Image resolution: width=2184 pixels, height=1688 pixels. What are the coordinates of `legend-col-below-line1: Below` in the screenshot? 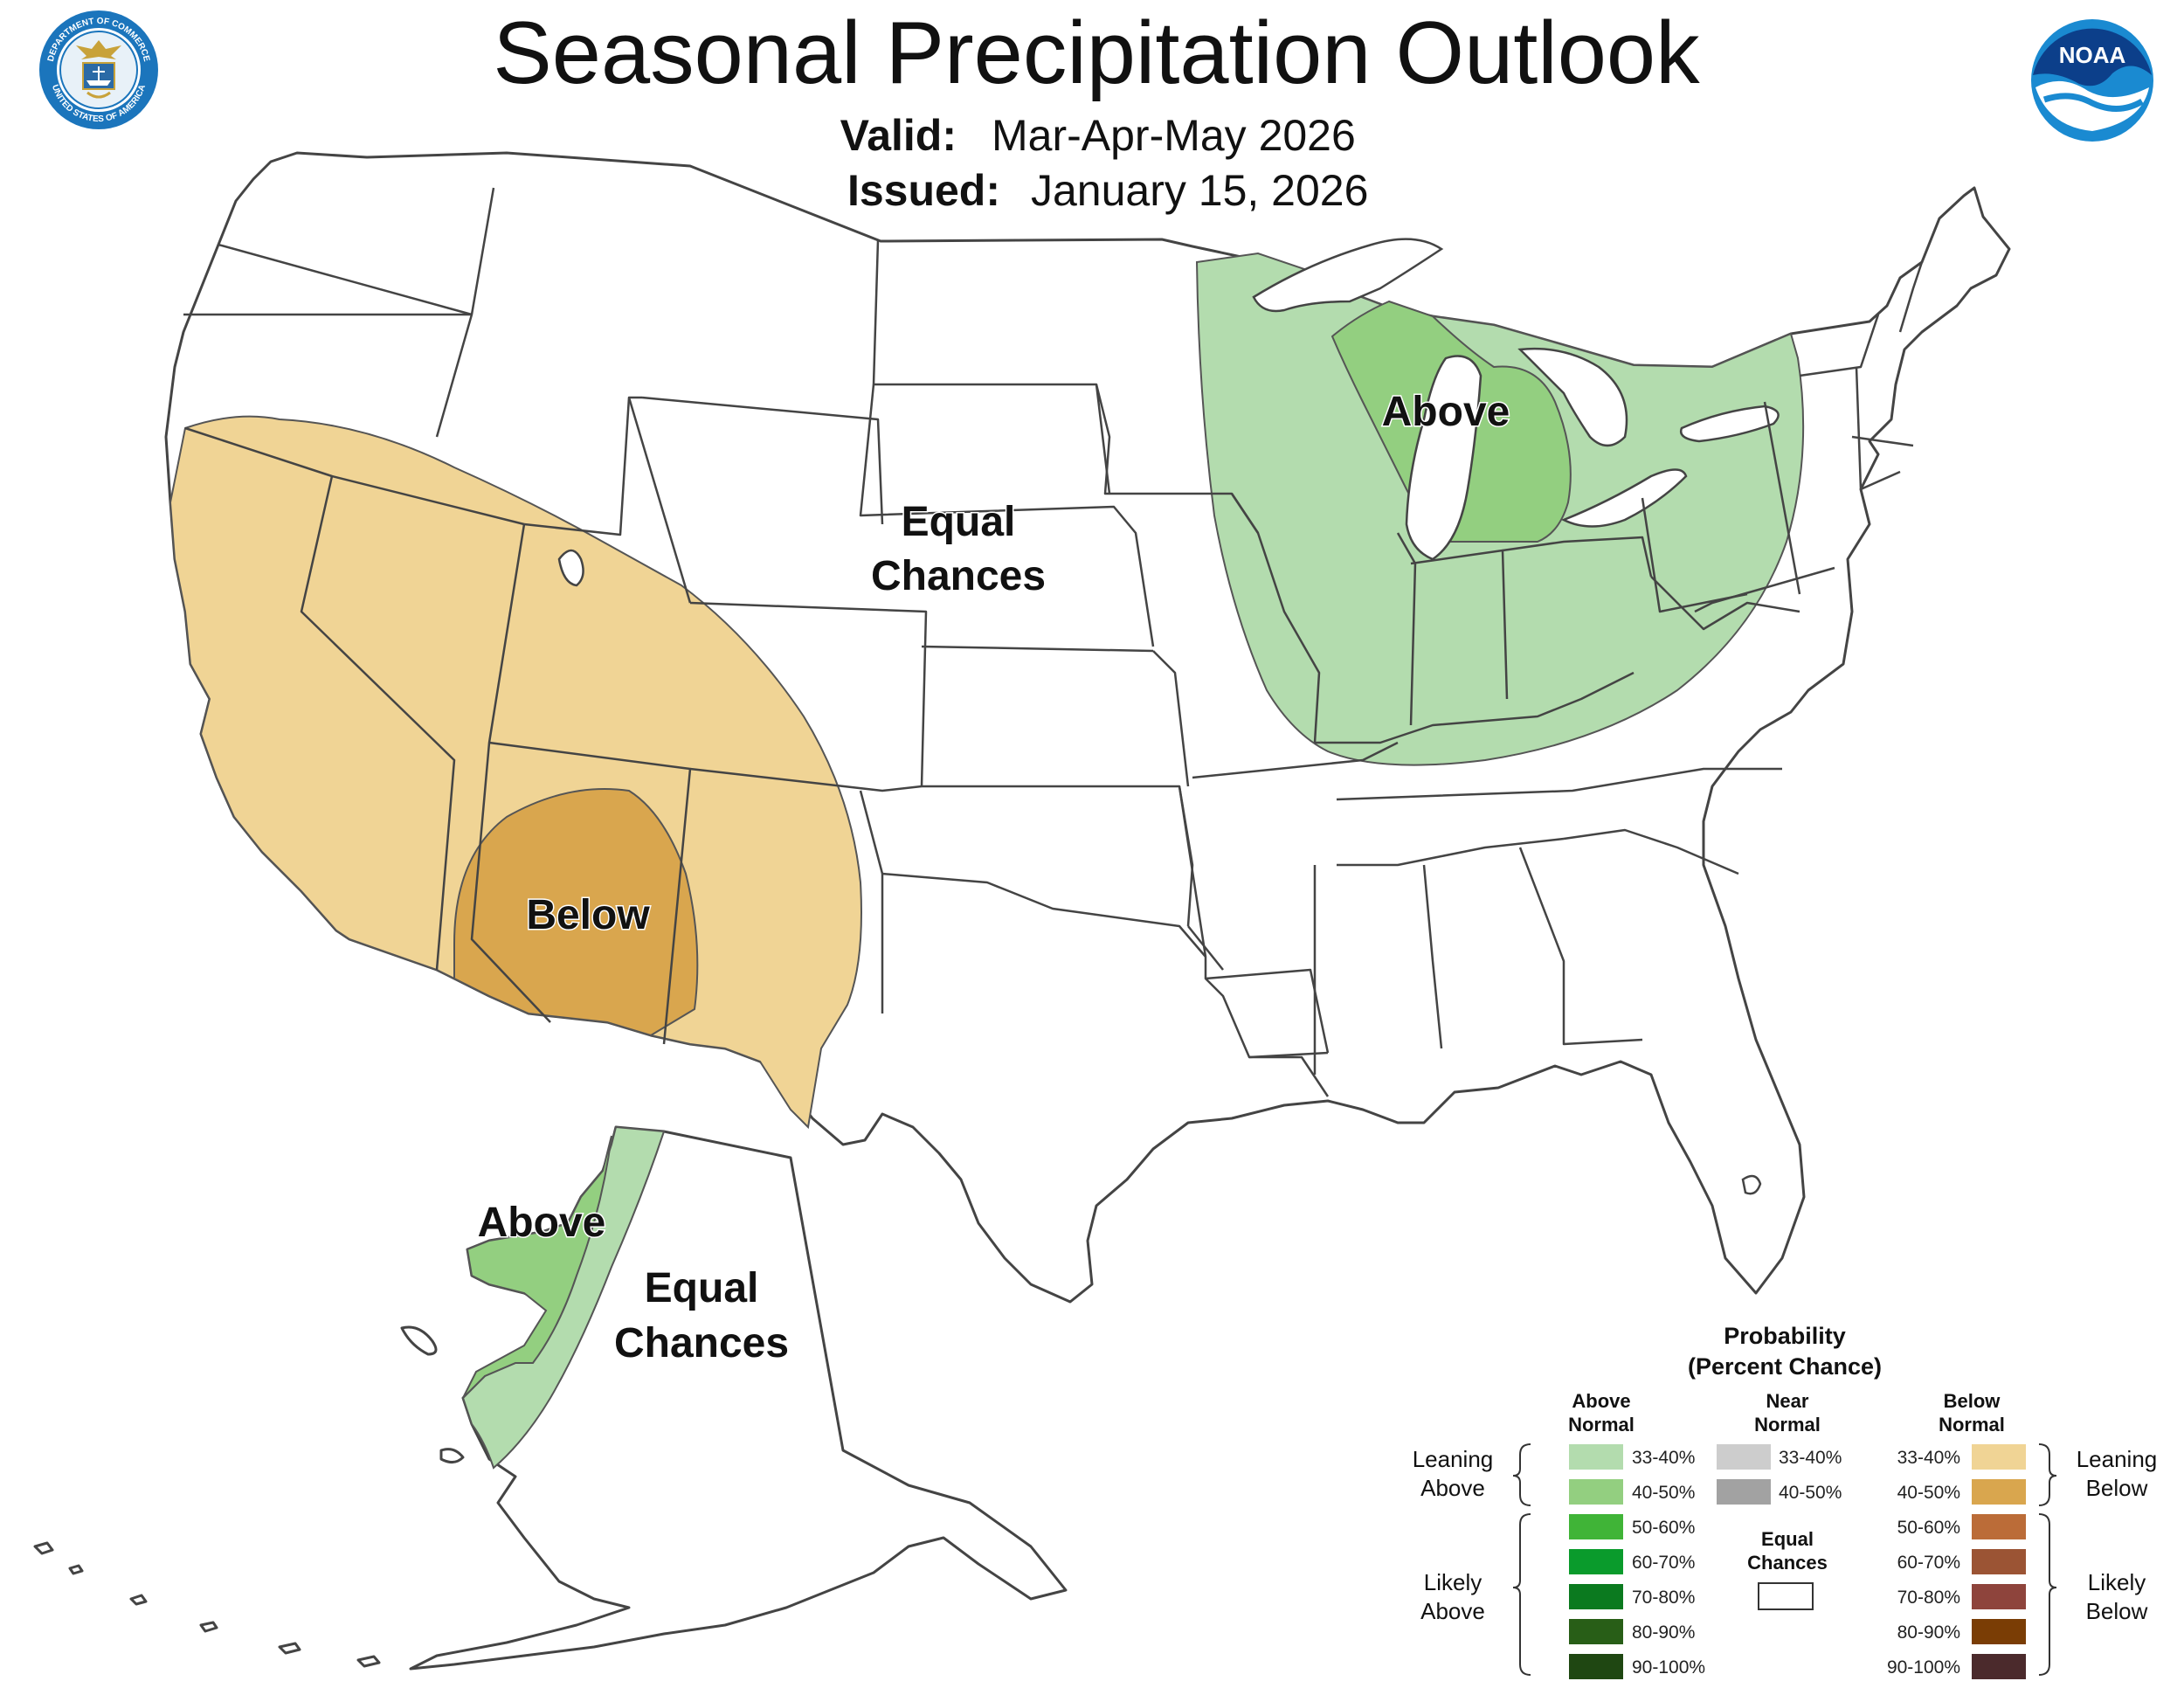 It's located at (1972, 1401).